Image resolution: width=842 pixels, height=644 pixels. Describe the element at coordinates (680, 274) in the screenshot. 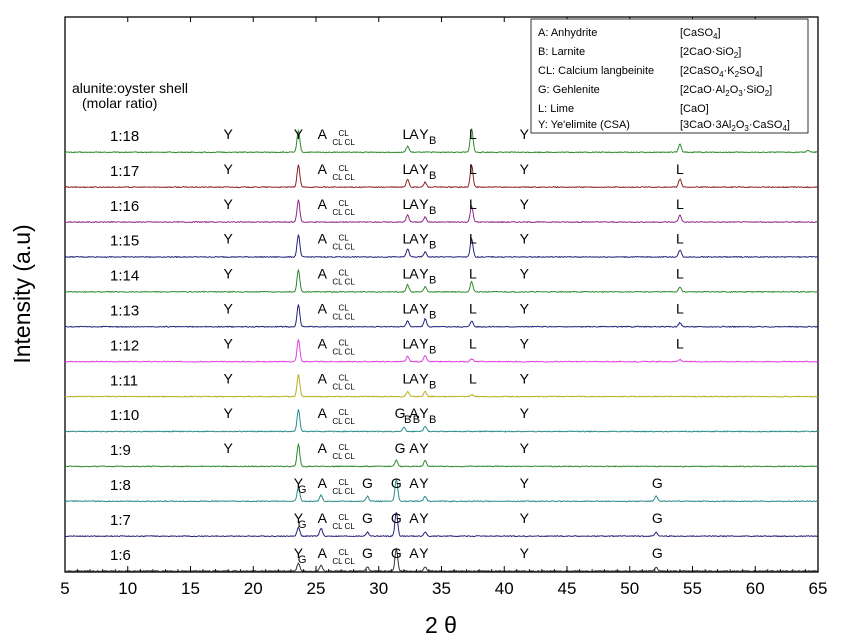

I see `peak-label-1-14-9: L` at that location.